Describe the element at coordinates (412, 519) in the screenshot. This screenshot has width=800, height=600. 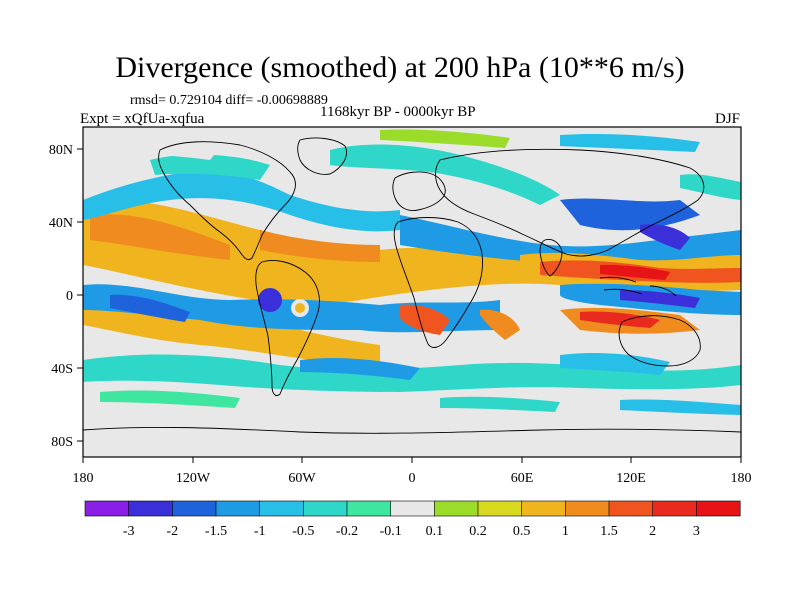
I see `colorbar: -3 -2 -1.5 -1 -0.5 -0.2 -0.1 0.1 0.2 0.5 1 1.5 2 3` at that location.